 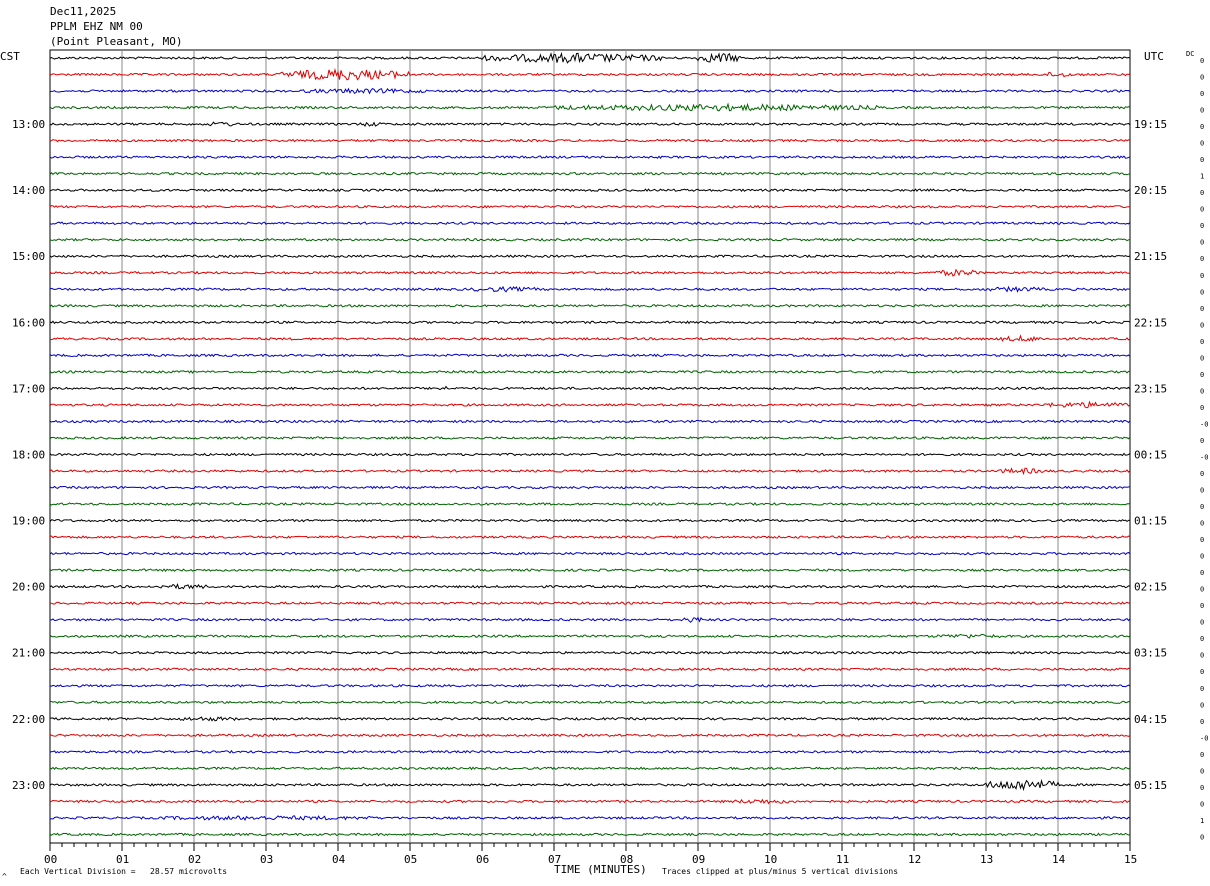 What do you see at coordinates (986, 859) in the screenshot?
I see `x-tick-label: 13` at bounding box center [986, 859].